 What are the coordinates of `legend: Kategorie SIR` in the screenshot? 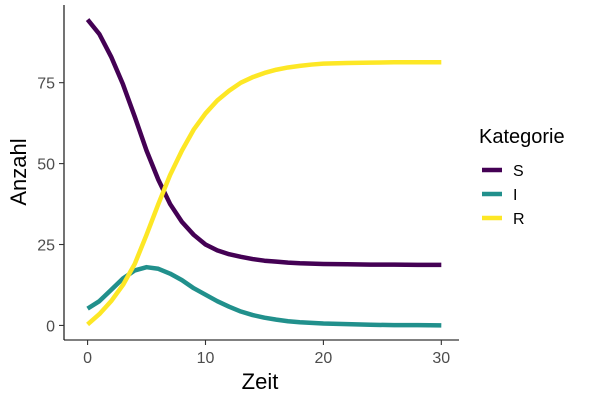 It's located at (522, 177).